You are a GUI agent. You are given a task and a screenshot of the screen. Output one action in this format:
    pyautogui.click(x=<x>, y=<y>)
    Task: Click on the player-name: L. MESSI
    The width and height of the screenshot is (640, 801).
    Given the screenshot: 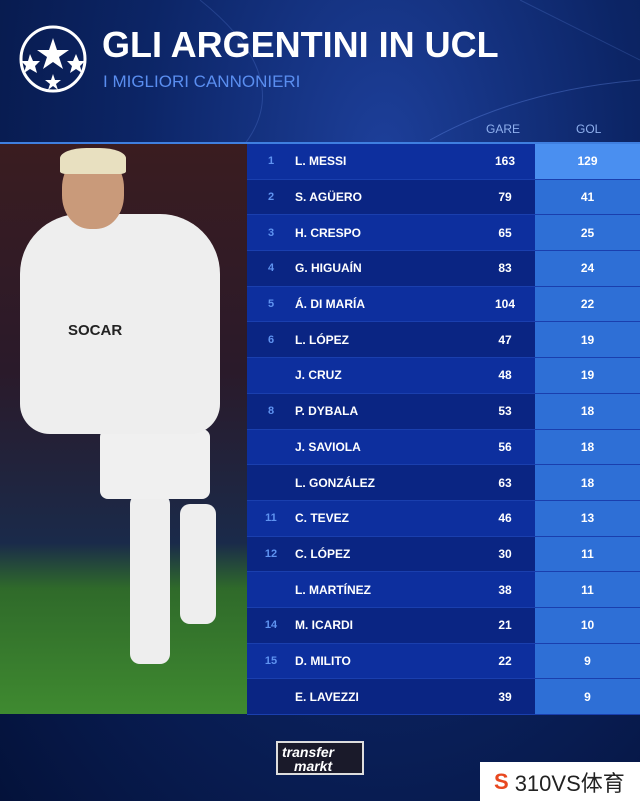 What is the action you would take?
    pyautogui.click(x=321, y=161)
    